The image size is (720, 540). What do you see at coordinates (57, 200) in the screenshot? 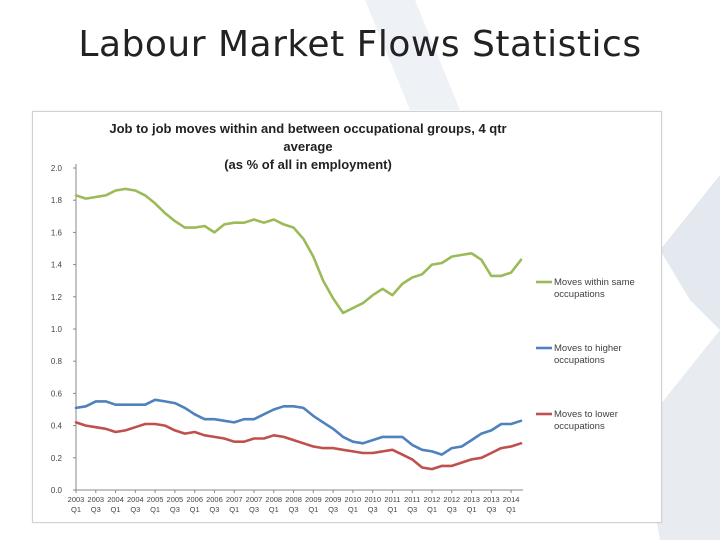
I see `y-tick-label: 1.8` at bounding box center [57, 200].